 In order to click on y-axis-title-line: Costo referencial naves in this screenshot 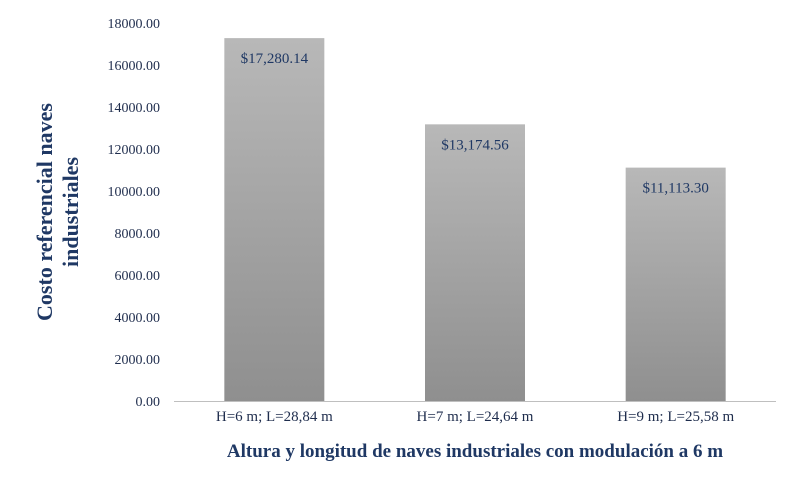, I will do `click(44, 212)`.